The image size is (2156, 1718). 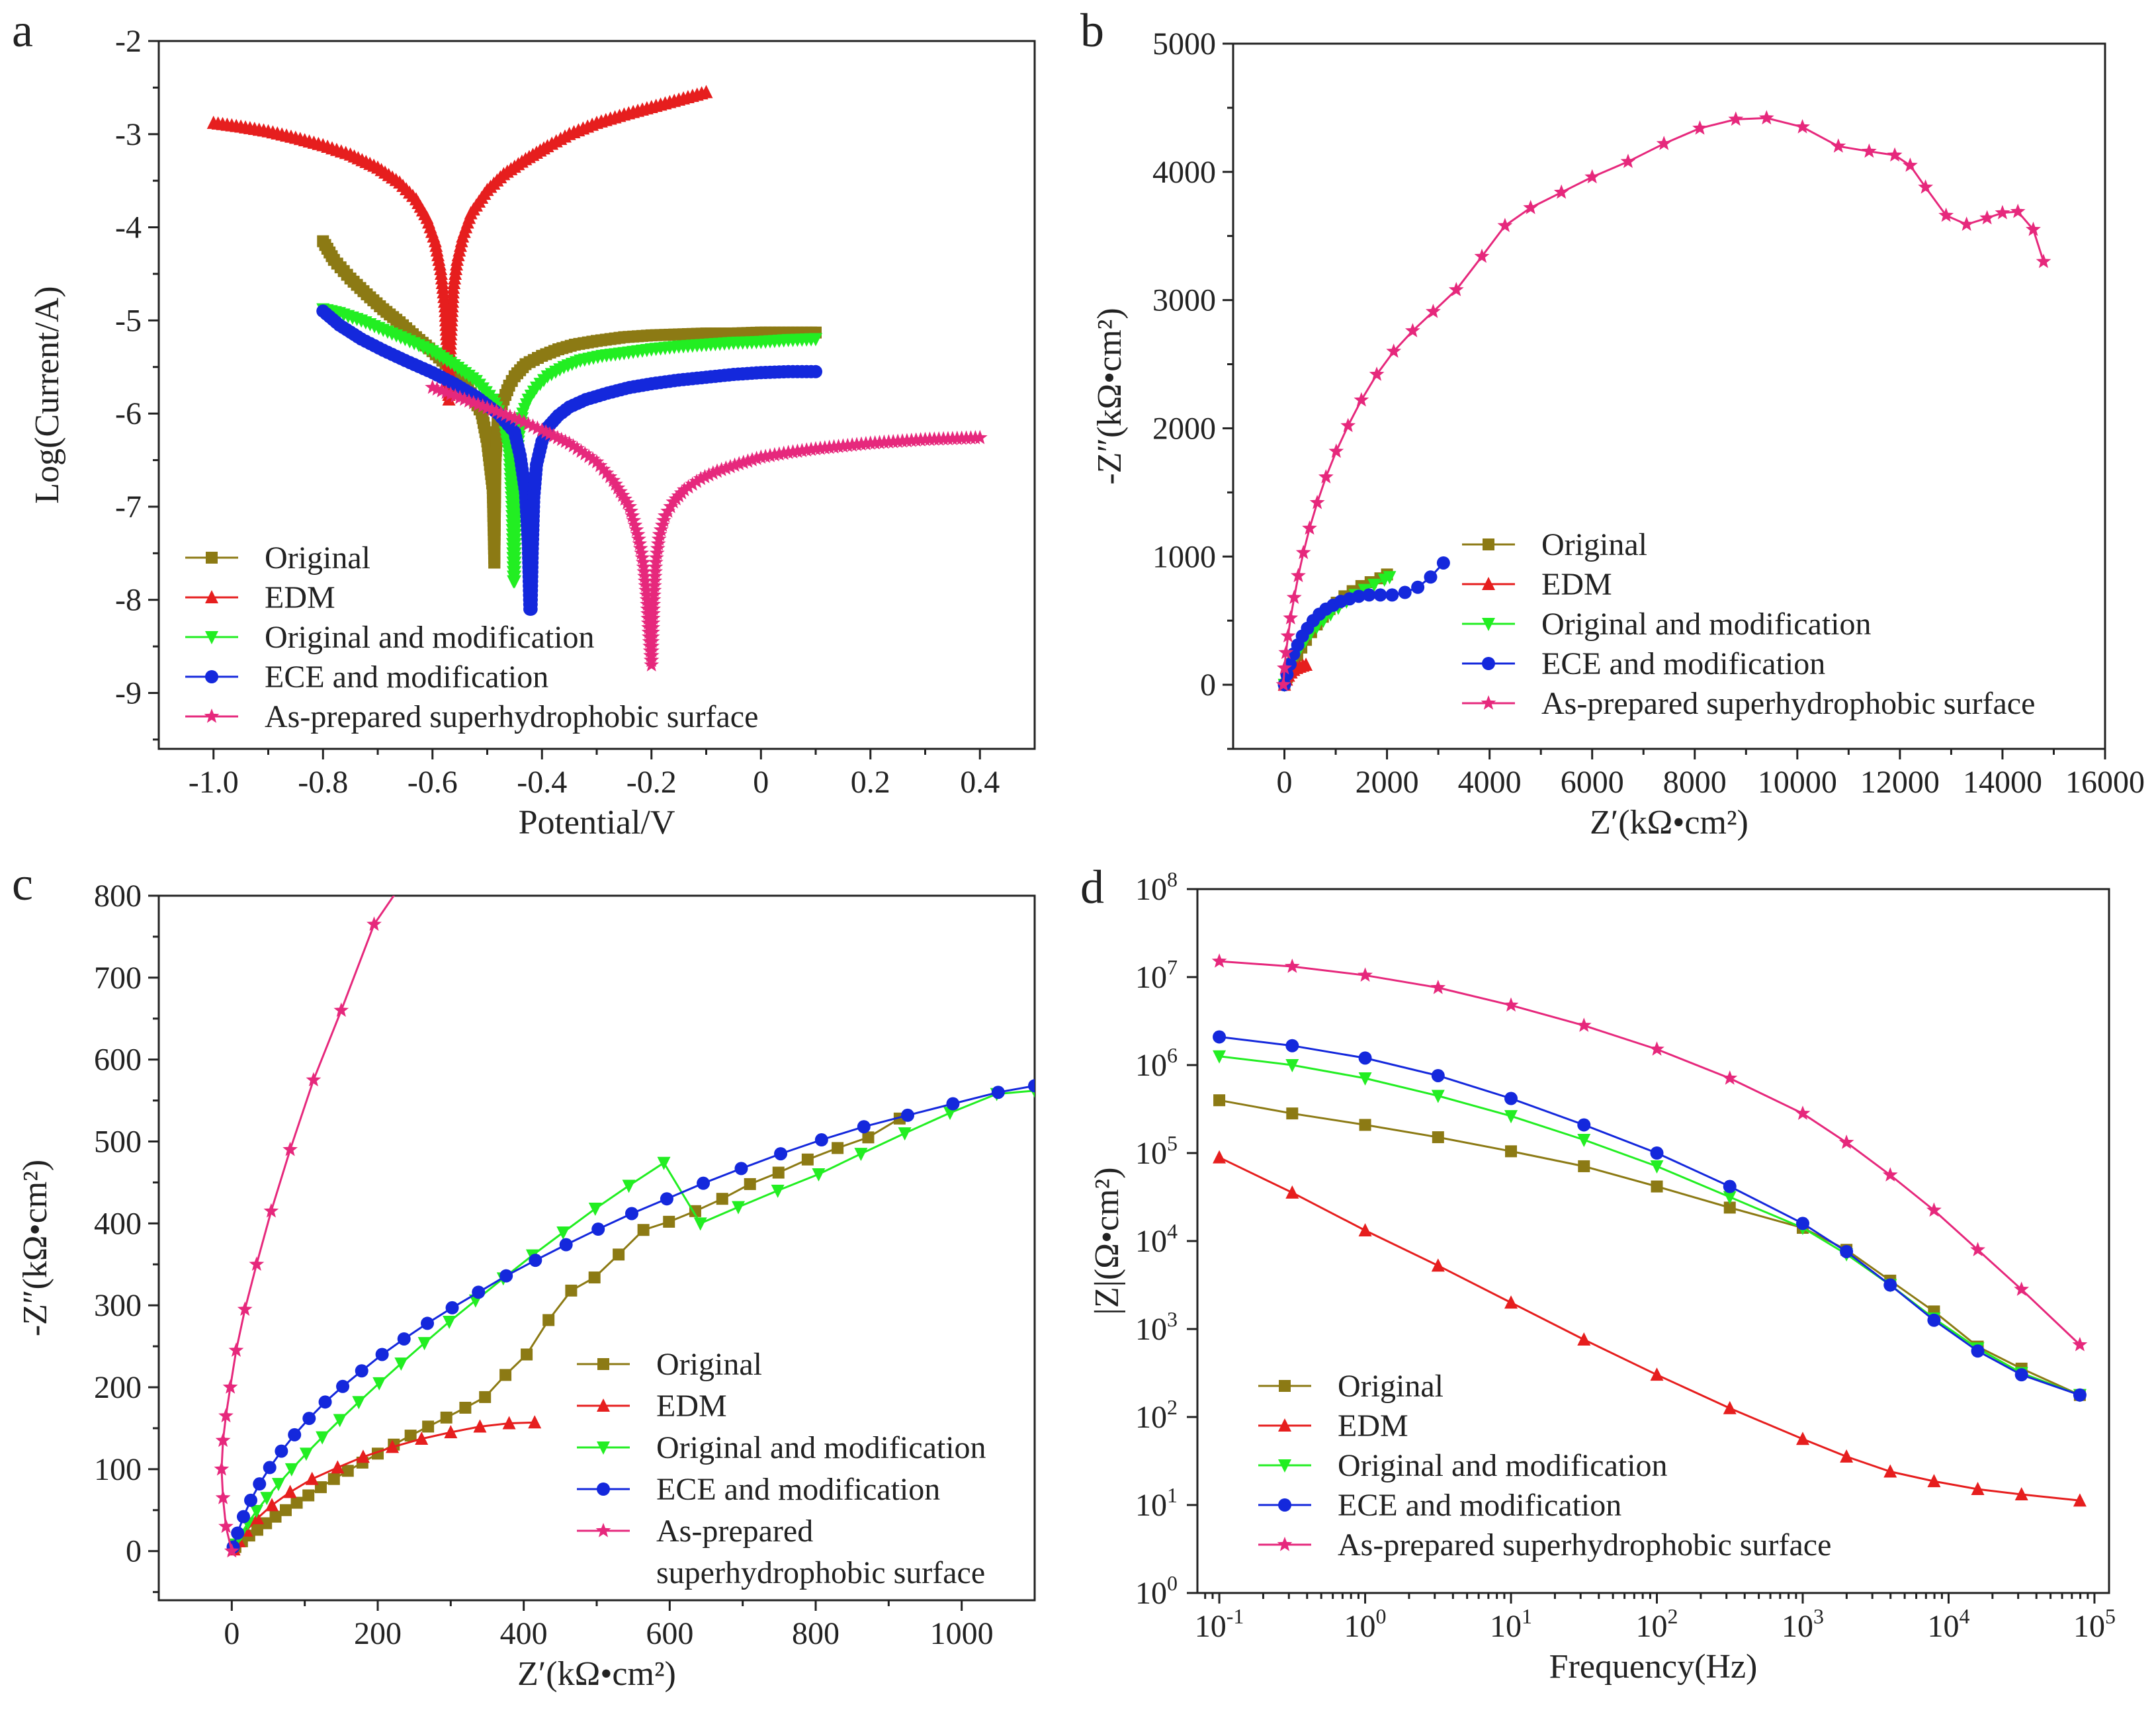 What do you see at coordinates (118, 1305) in the screenshot?
I see `y-tick-label: 300` at bounding box center [118, 1305].